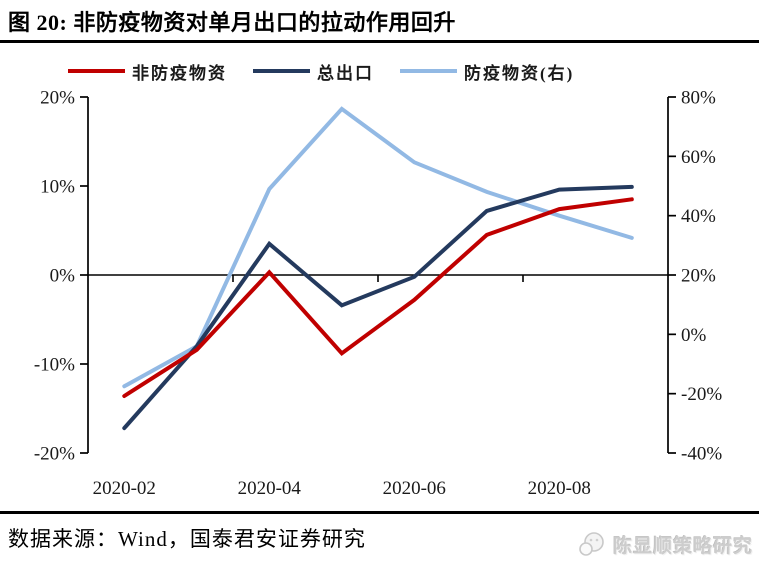 This screenshot has width=759, height=574. What do you see at coordinates (701, 454) in the screenshot?
I see `right-axis-tick-label: -40%` at bounding box center [701, 454].